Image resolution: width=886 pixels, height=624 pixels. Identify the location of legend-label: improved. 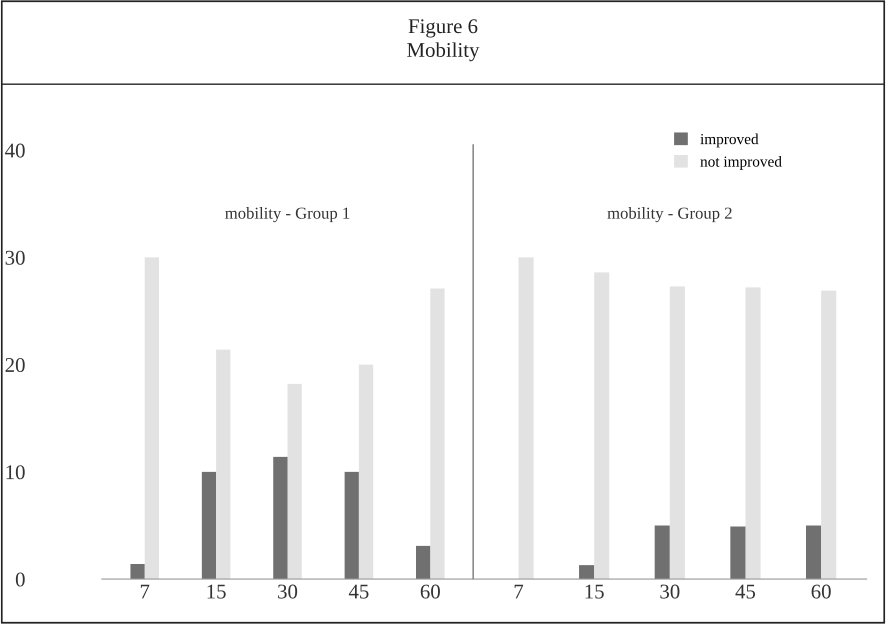
(729, 140).